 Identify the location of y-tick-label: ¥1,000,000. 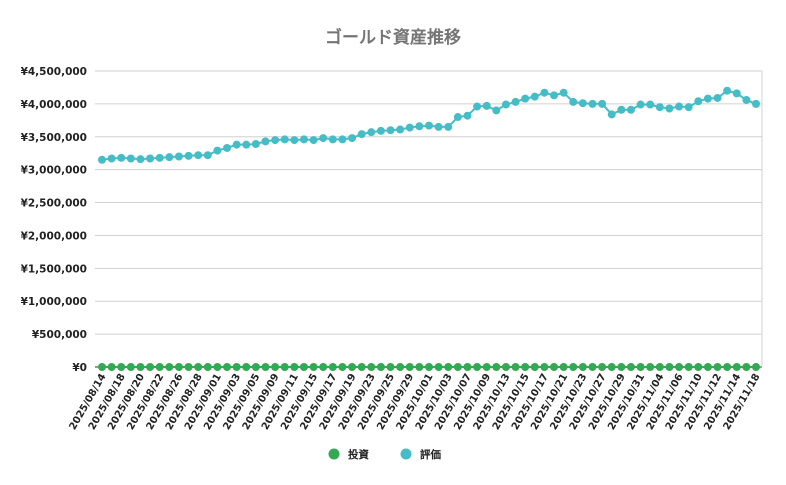
(54, 302).